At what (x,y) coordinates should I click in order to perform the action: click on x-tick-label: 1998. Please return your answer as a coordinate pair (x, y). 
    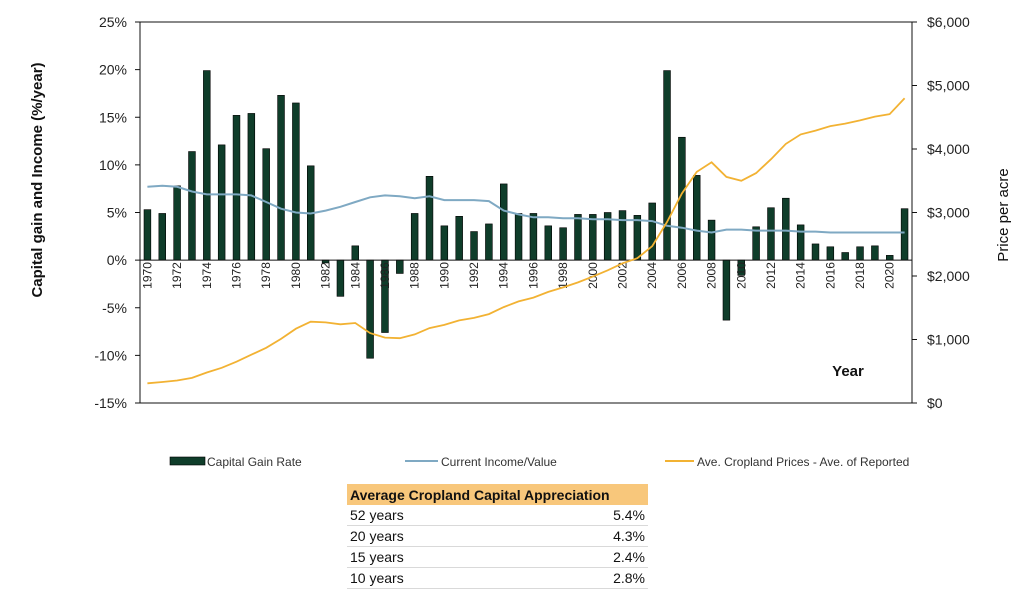
    Looking at the image, I should click on (563, 275).